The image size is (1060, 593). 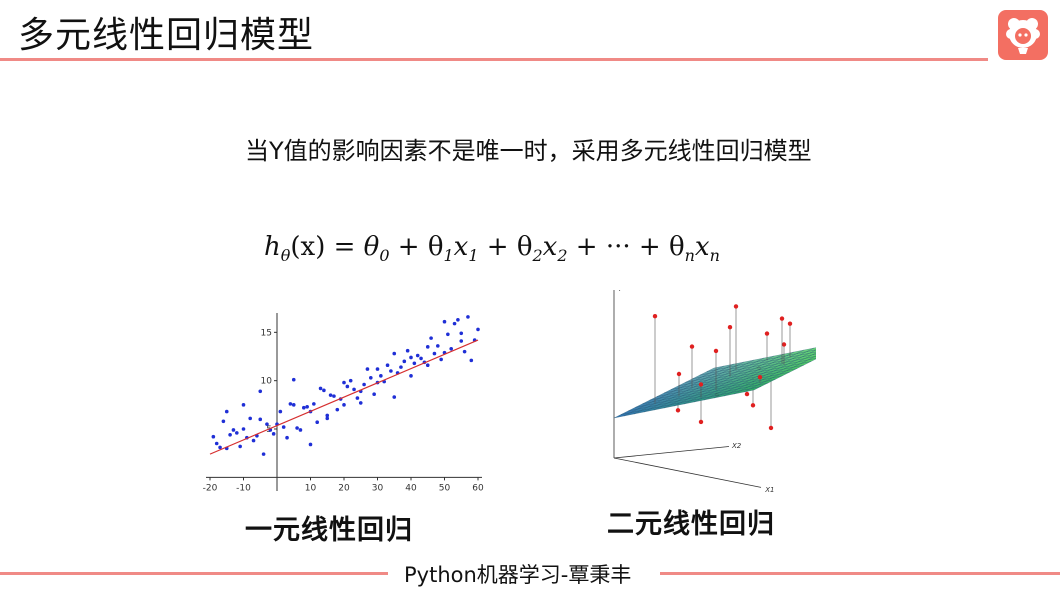 I want to click on title-divider, so click(x=494, y=59).